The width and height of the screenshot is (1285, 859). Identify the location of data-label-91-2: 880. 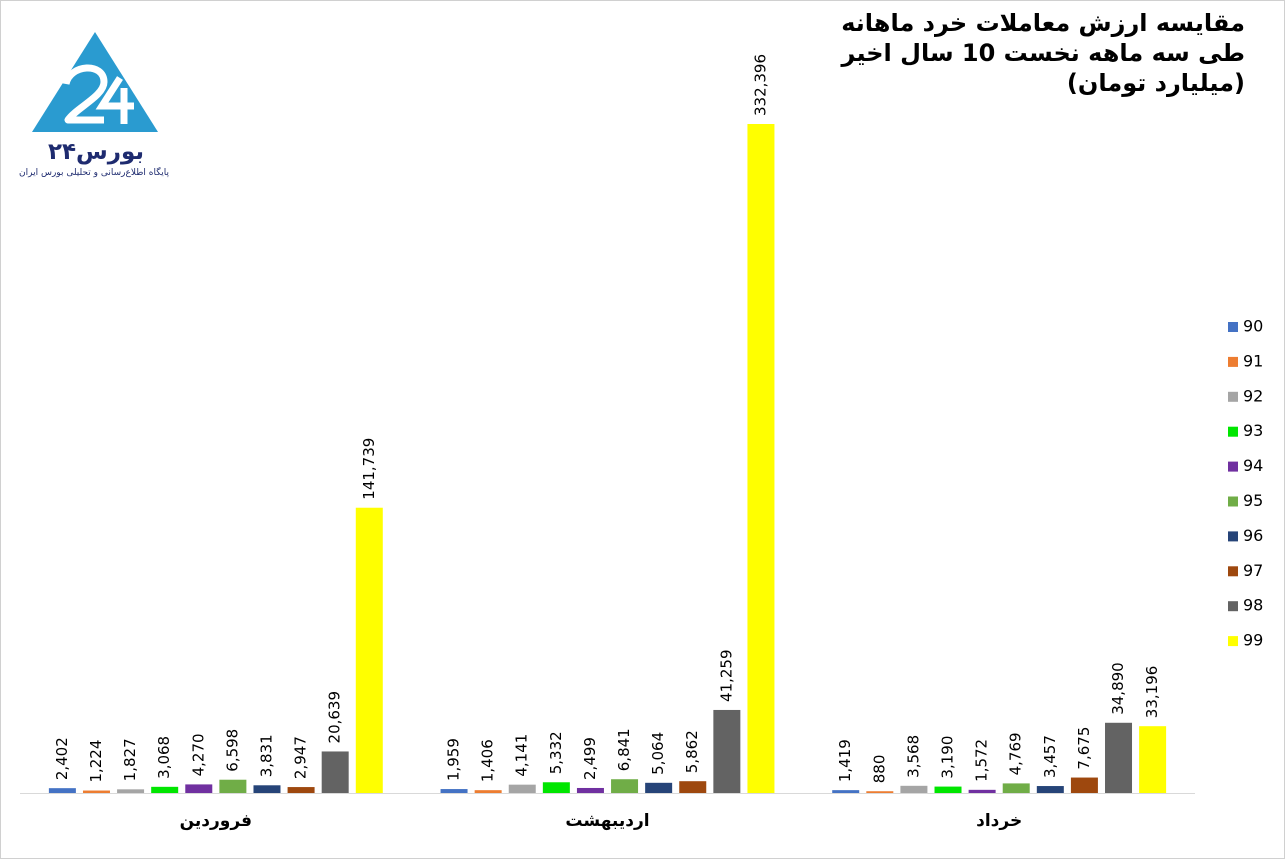
(879, 769).